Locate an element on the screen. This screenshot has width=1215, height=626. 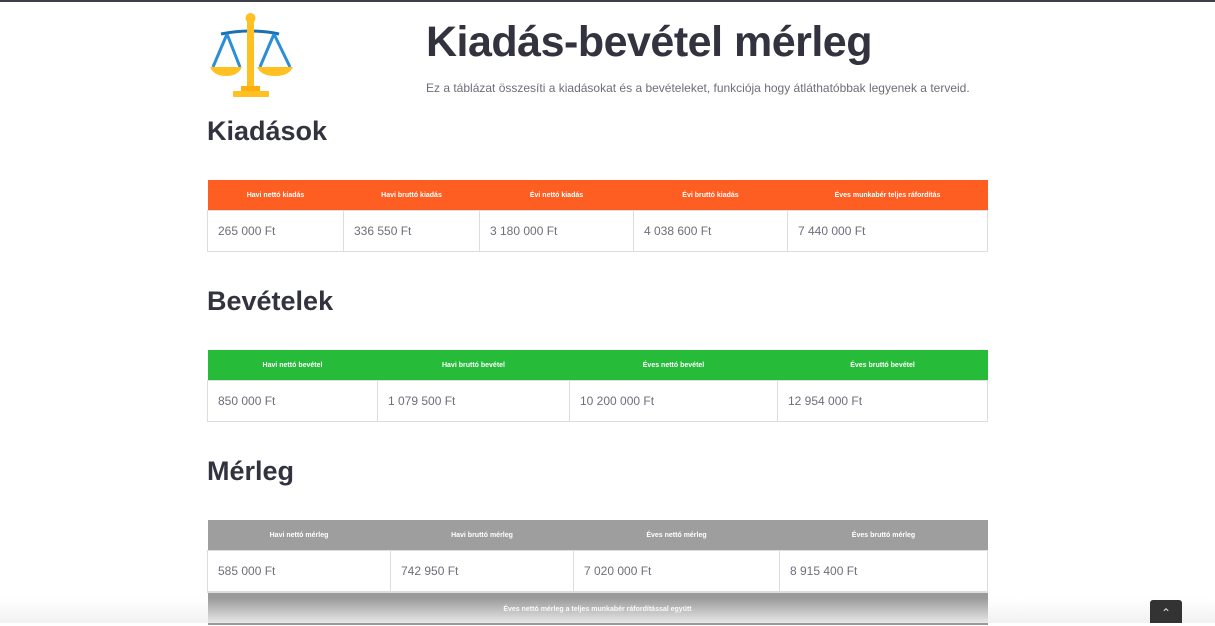
chevron-up-icon: ⌃ is located at coordinates (1166, 613).